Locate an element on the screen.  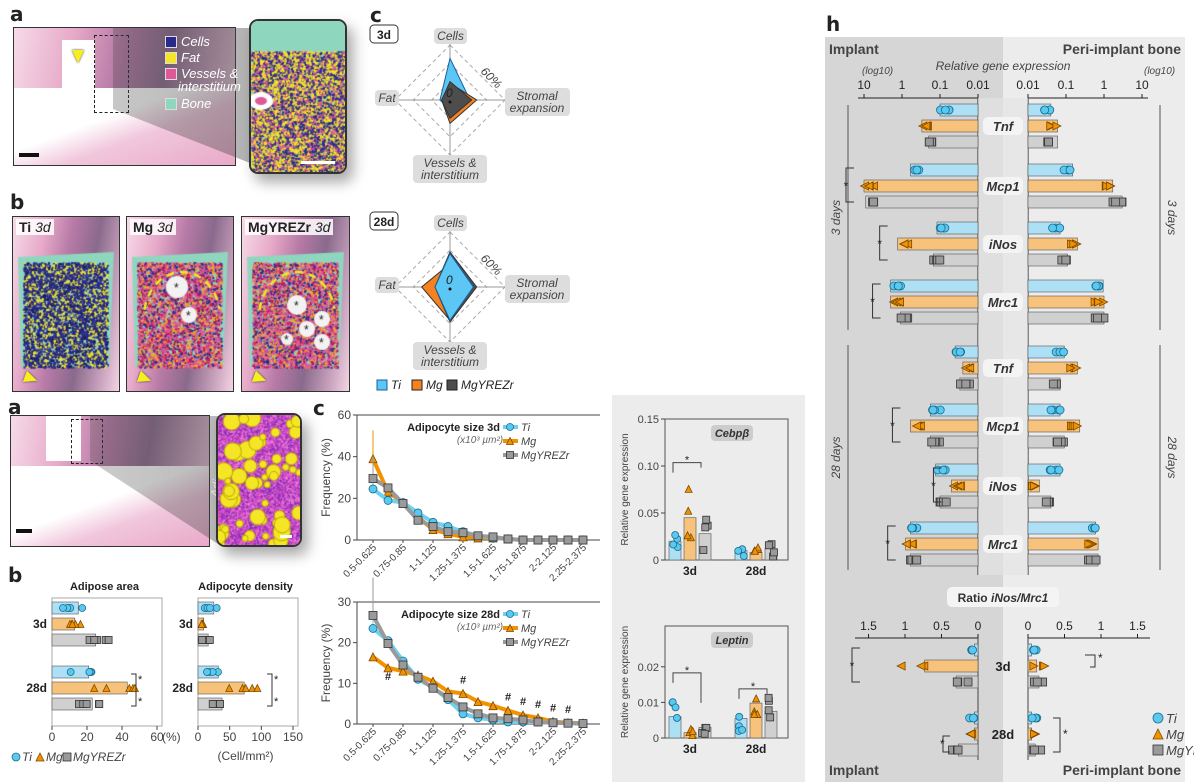
x-tick-label: 20 is located at coordinates (87, 737).